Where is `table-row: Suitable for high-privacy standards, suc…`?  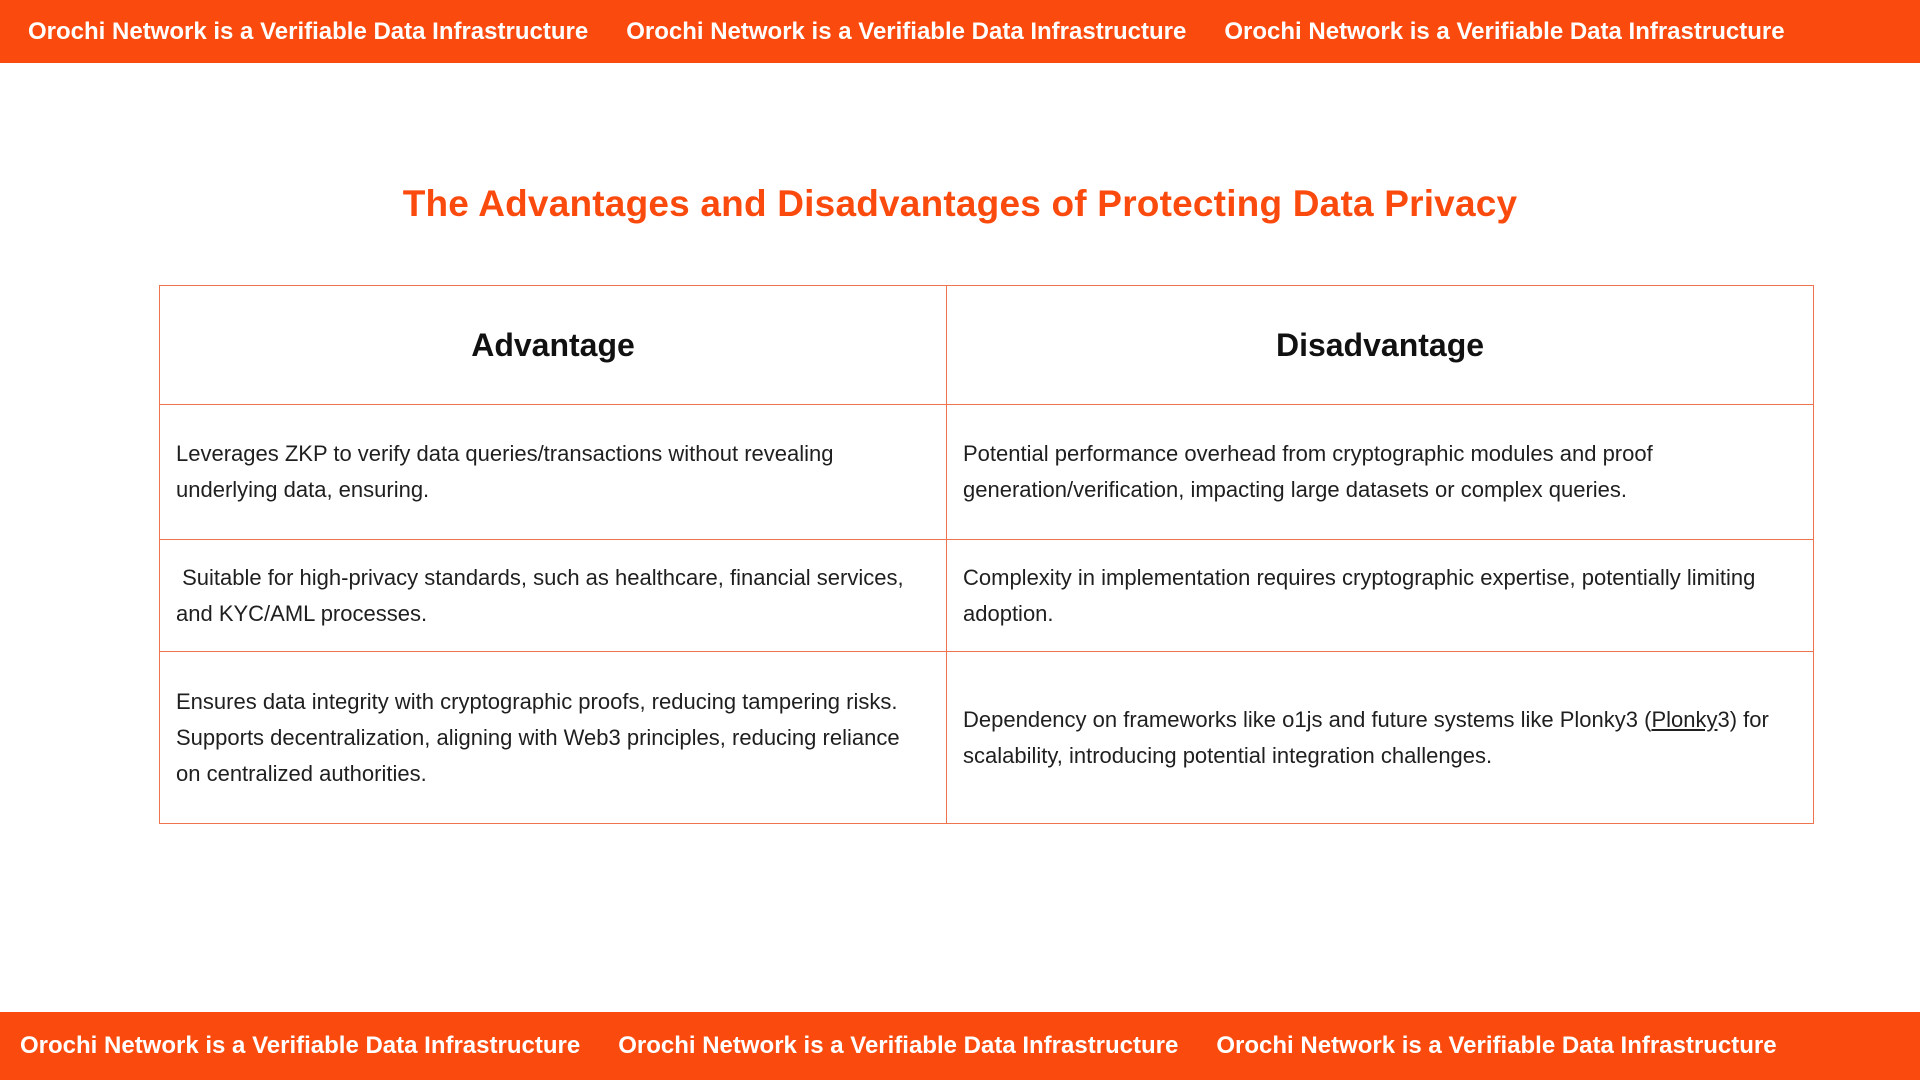 table-row: Suitable for high-privacy standards, suc… is located at coordinates (986, 595).